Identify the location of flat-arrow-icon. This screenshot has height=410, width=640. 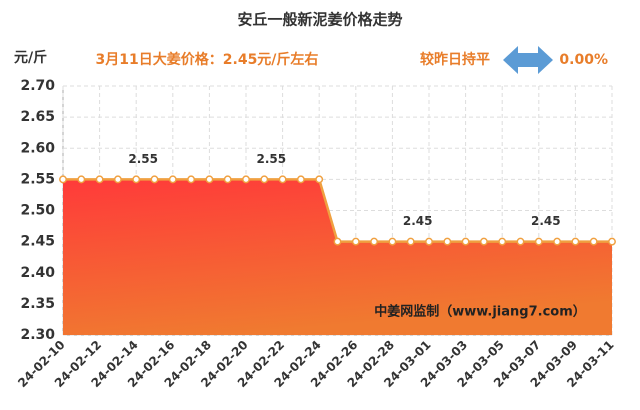
(528, 60).